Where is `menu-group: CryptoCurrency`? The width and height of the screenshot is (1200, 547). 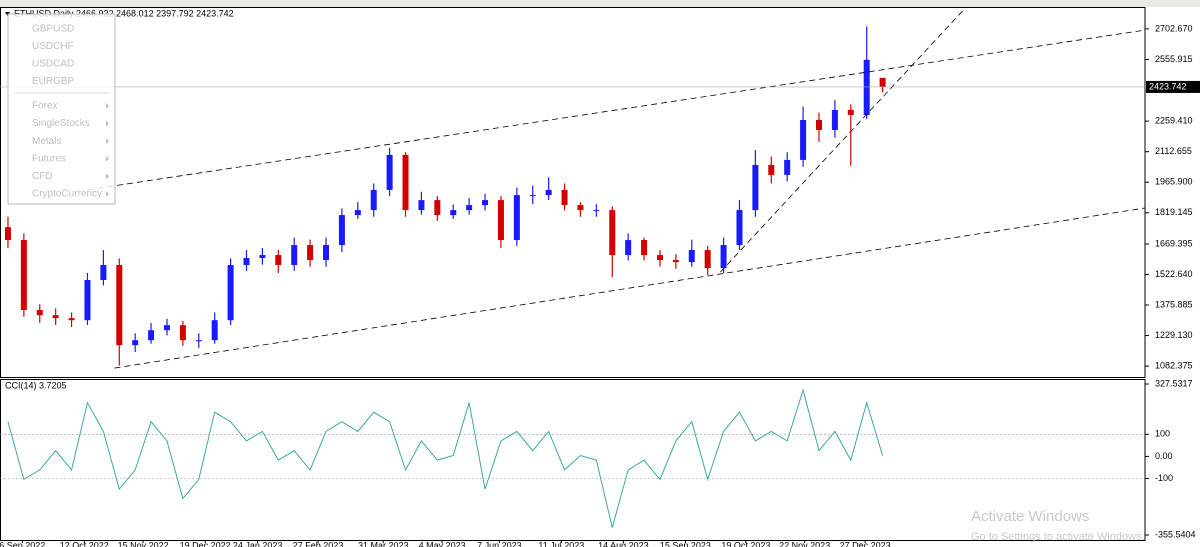
menu-group: CryptoCurrency is located at coordinates (67, 194).